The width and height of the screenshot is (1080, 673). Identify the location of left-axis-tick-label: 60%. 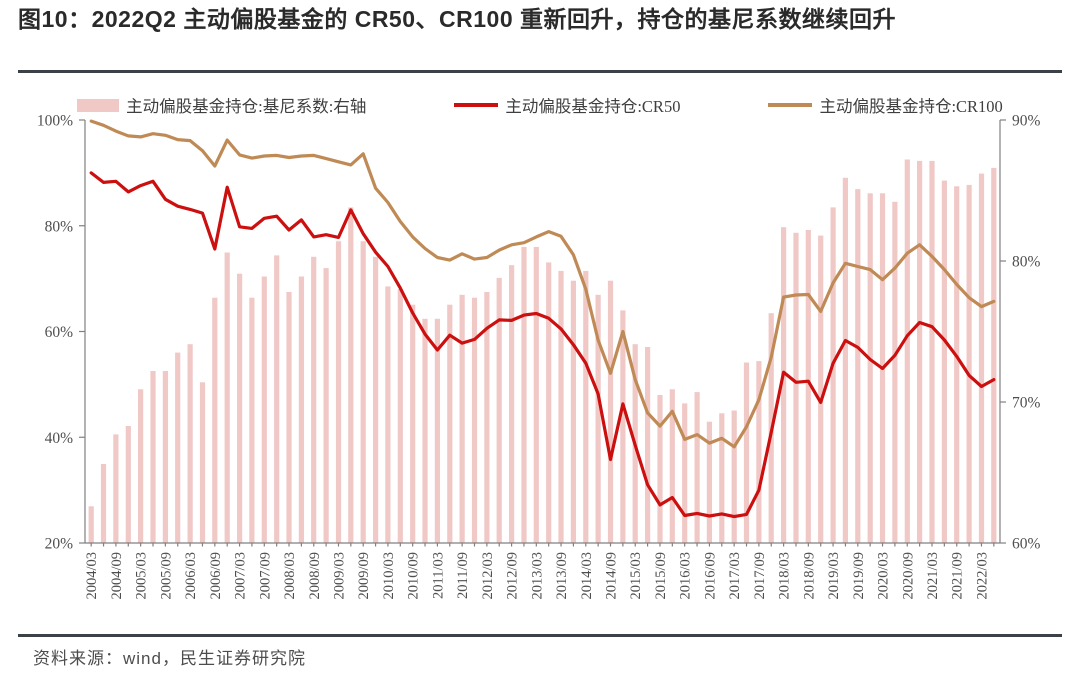
(59, 332).